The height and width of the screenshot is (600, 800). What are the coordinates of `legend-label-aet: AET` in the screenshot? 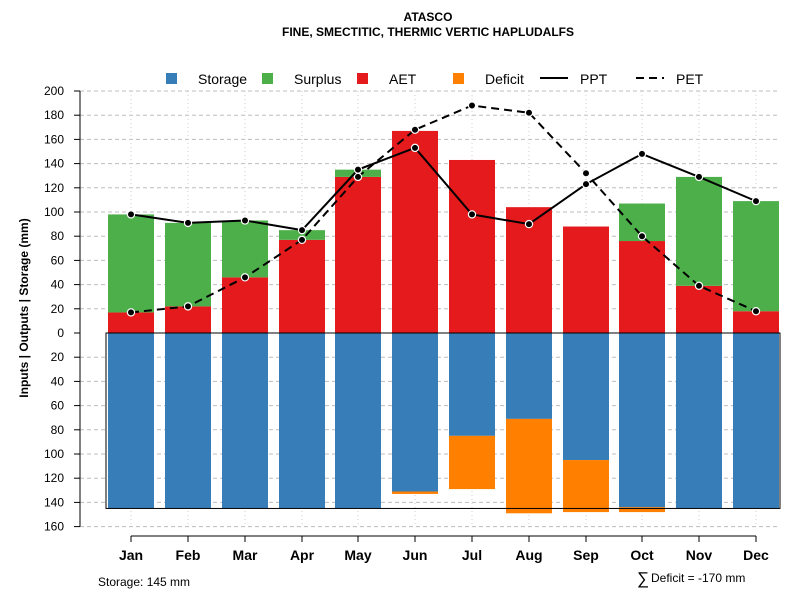 It's located at (403, 79).